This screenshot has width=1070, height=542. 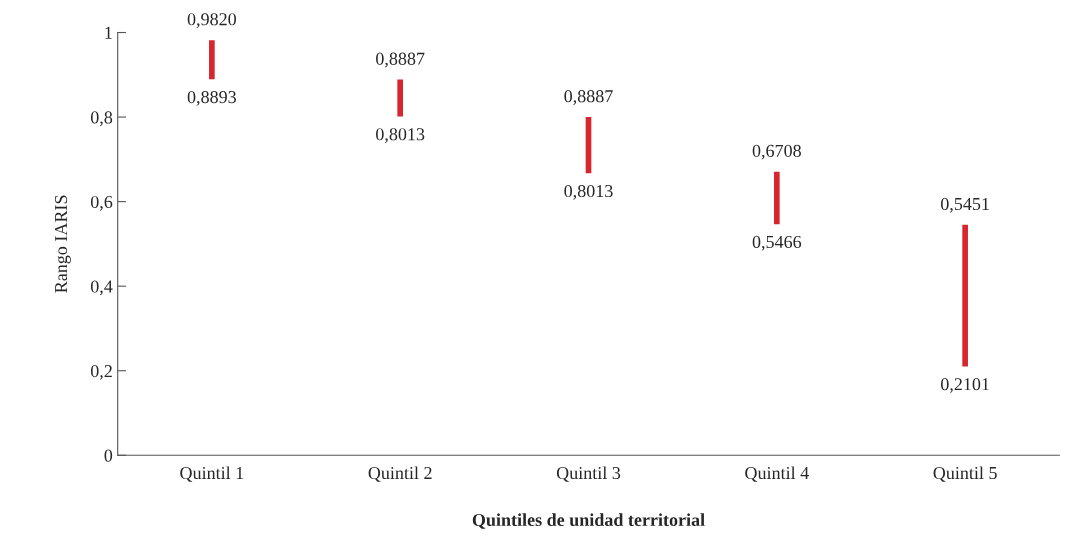 I want to click on y-tick-label: 1, so click(x=108, y=32).